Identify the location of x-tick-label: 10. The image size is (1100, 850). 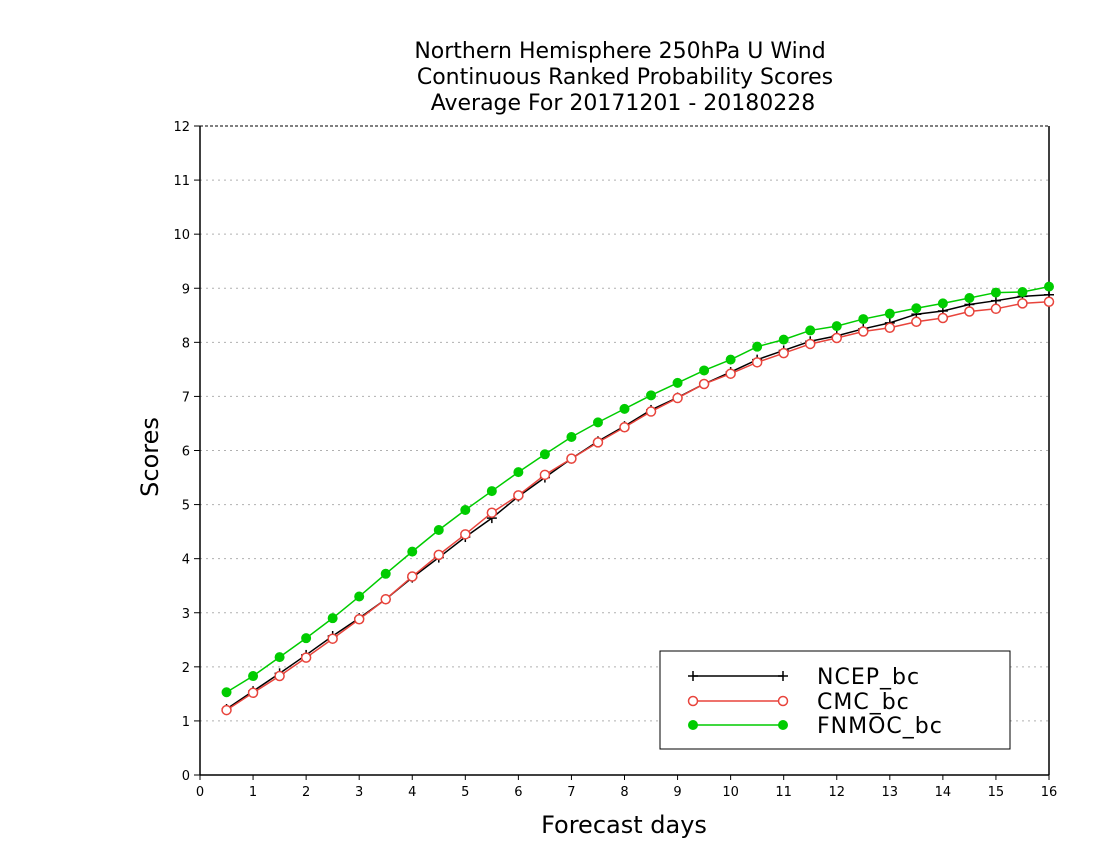
(730, 792).